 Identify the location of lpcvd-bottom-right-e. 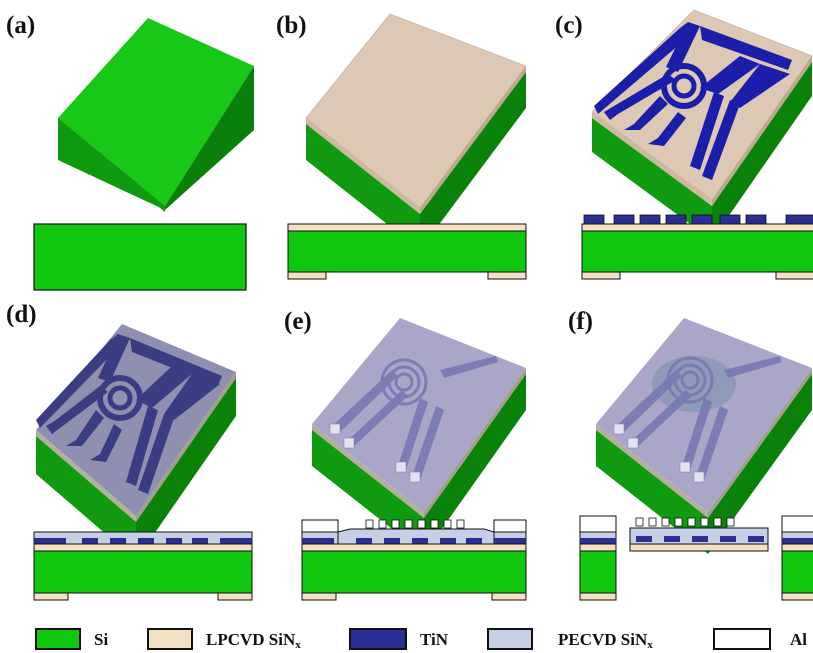
(509, 596).